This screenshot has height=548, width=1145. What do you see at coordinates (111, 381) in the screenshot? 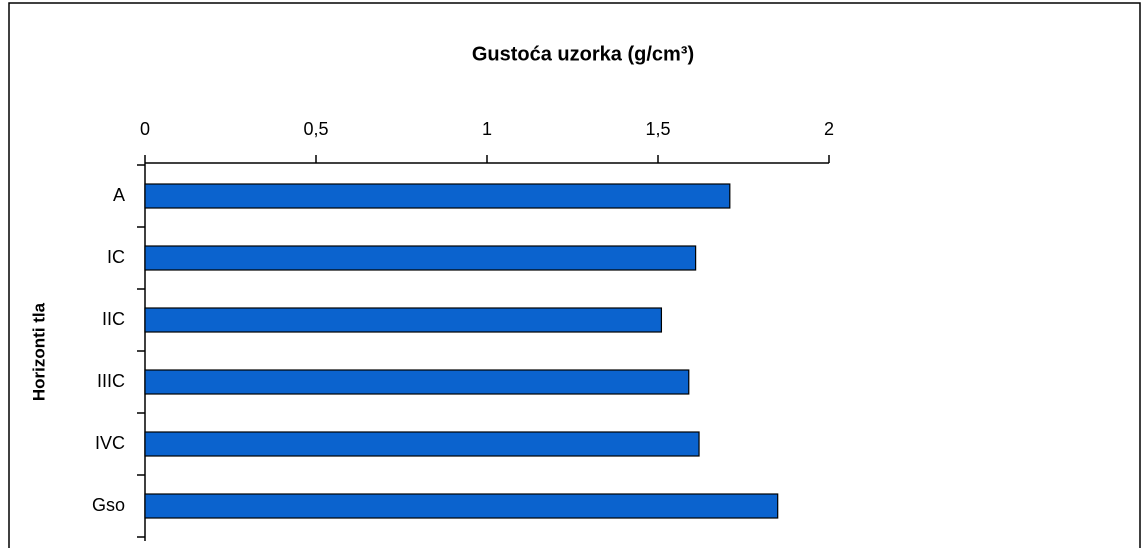
I see `y-tick-label: IIIC` at bounding box center [111, 381].